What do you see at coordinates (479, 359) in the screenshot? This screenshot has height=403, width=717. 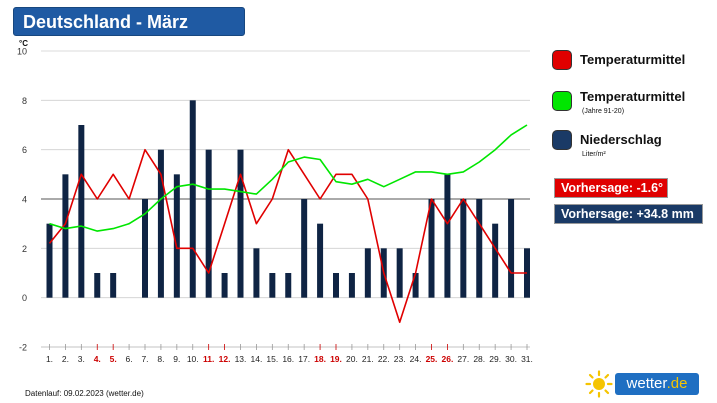 I see `x-tick-label: 28.` at bounding box center [479, 359].